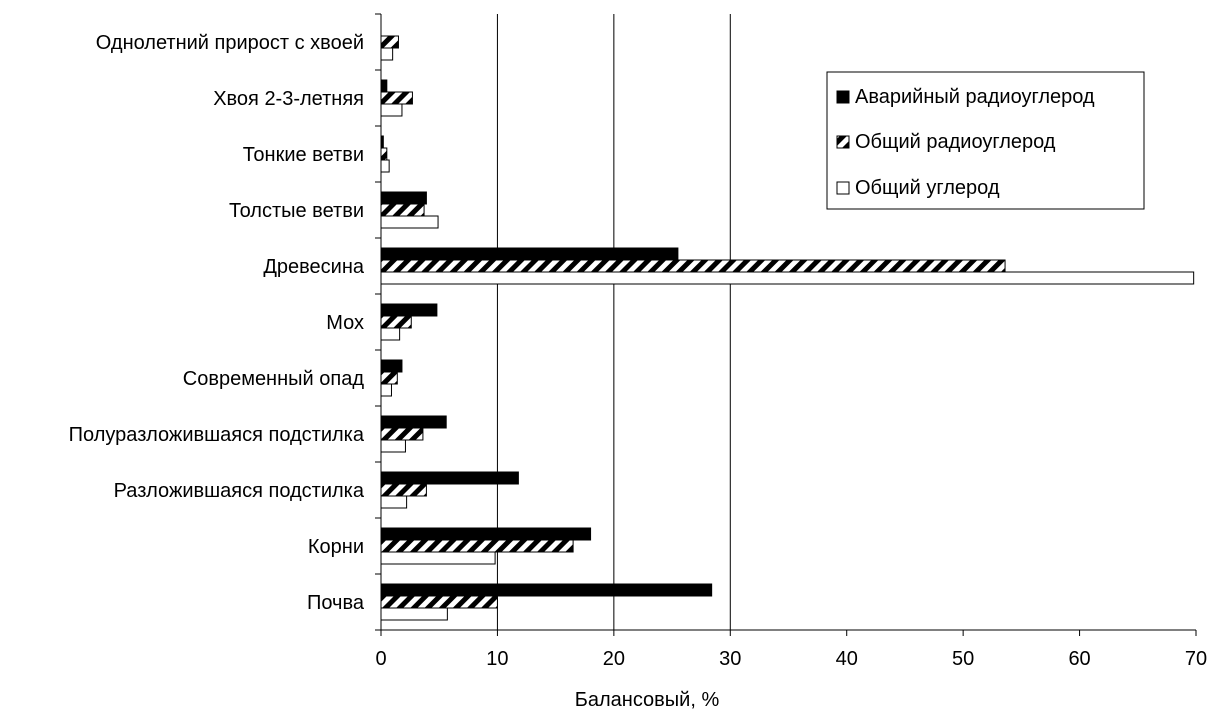 The width and height of the screenshot is (1211, 713). What do you see at coordinates (1196, 659) in the screenshot?
I see `x-tick-label: 70` at bounding box center [1196, 659].